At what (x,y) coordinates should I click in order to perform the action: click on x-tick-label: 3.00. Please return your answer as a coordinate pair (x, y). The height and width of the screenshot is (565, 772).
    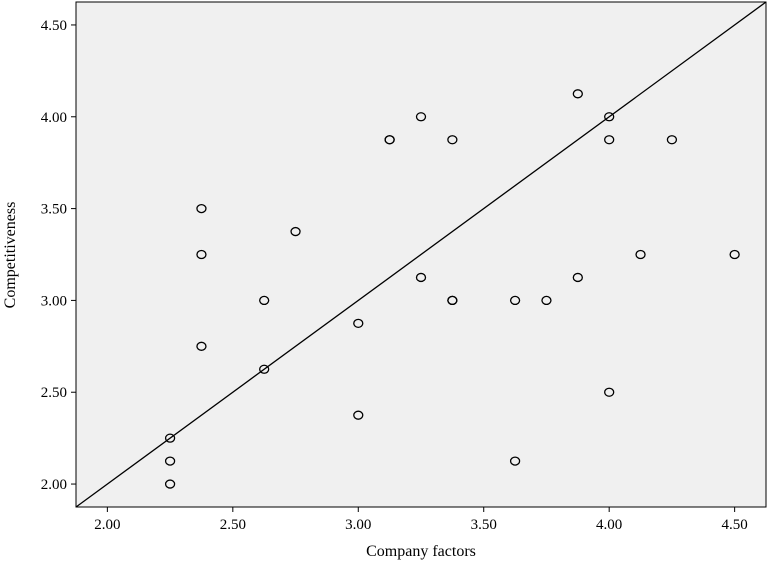
    Looking at the image, I should click on (358, 525).